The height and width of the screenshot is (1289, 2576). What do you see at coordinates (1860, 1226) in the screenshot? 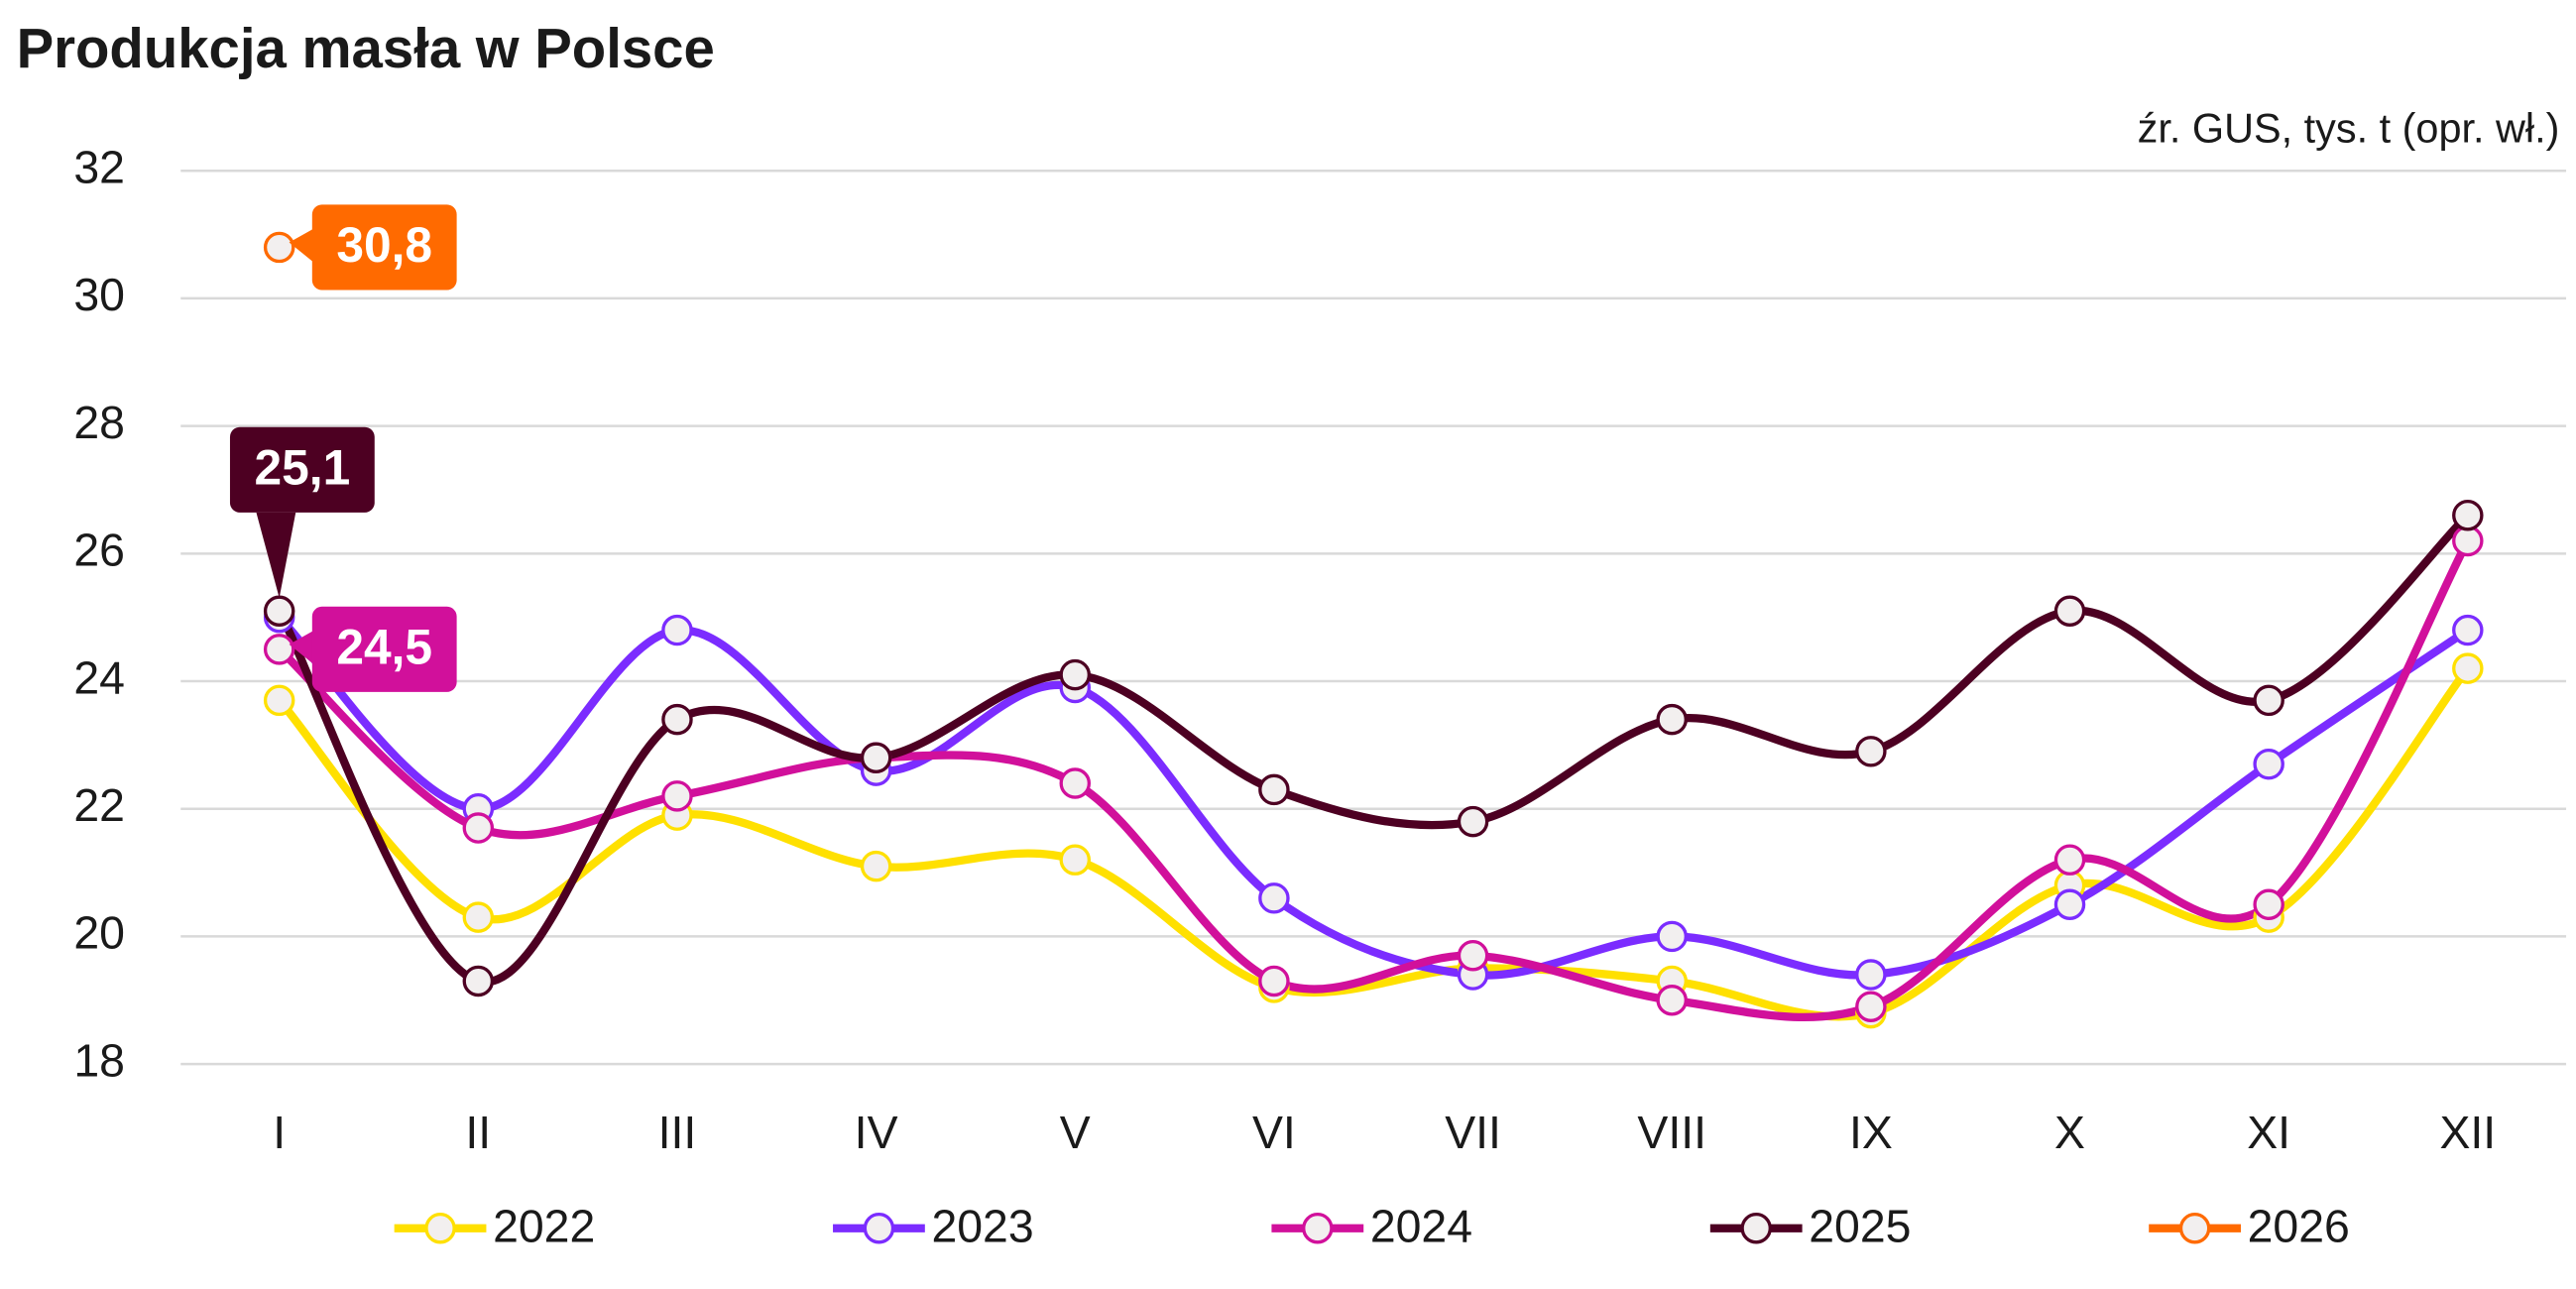
I see `legend-label: 2025` at bounding box center [1860, 1226].